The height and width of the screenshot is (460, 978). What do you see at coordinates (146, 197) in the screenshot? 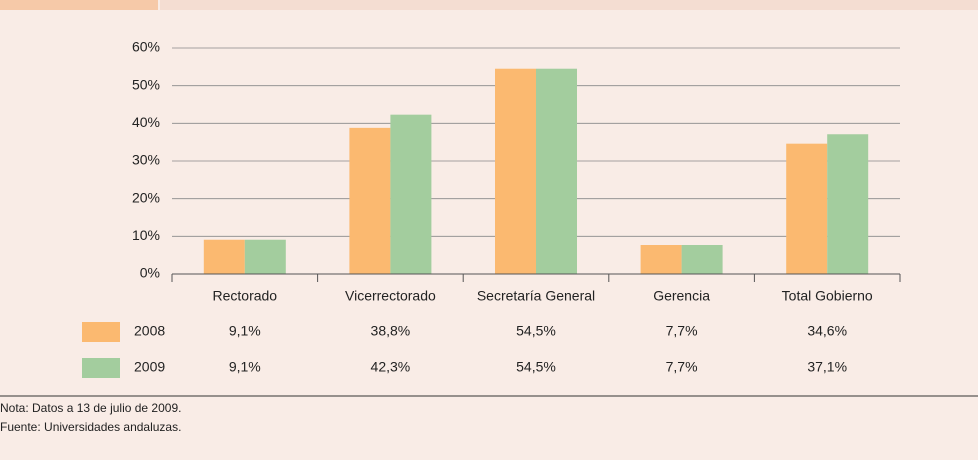
I see `y-tick-label: 20%` at bounding box center [146, 197].